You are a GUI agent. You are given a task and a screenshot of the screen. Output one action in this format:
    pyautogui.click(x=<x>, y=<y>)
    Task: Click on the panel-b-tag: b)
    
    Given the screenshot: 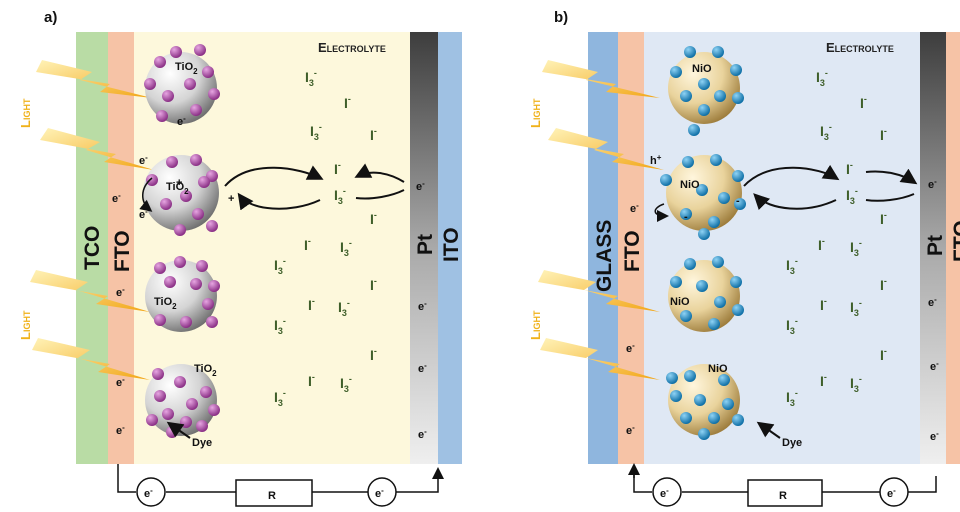 What is the action you would take?
    pyautogui.click(x=561, y=17)
    